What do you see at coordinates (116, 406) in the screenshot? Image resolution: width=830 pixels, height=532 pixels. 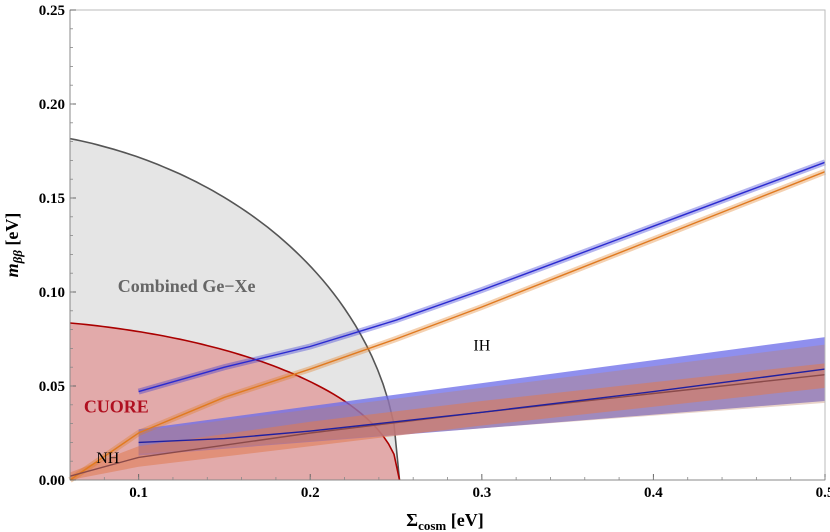 I see `region-label-1: CUORE` at bounding box center [116, 406].